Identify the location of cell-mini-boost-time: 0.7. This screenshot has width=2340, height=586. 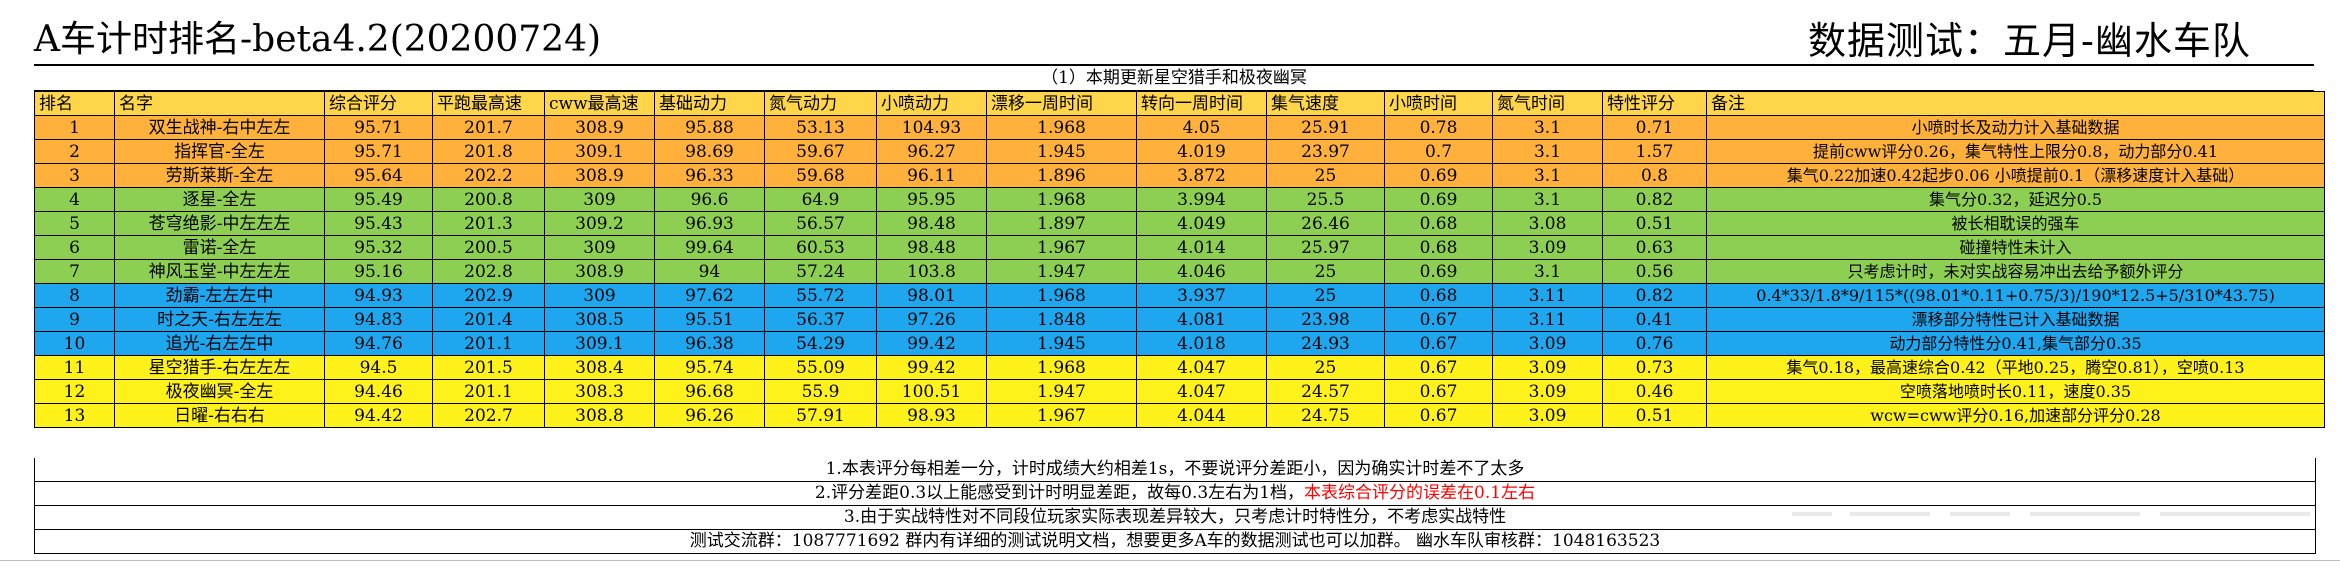
(1438, 151).